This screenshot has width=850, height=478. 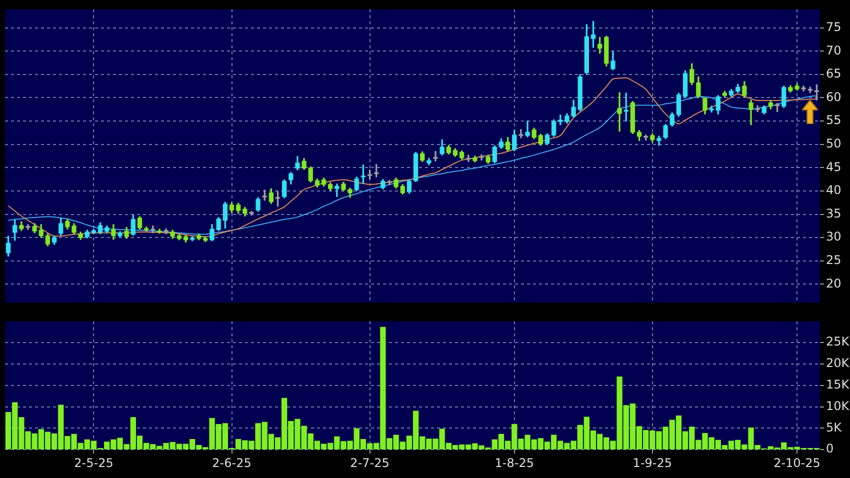 What do you see at coordinates (838, 341) in the screenshot?
I see `y-tick-label: 25K` at bounding box center [838, 341].